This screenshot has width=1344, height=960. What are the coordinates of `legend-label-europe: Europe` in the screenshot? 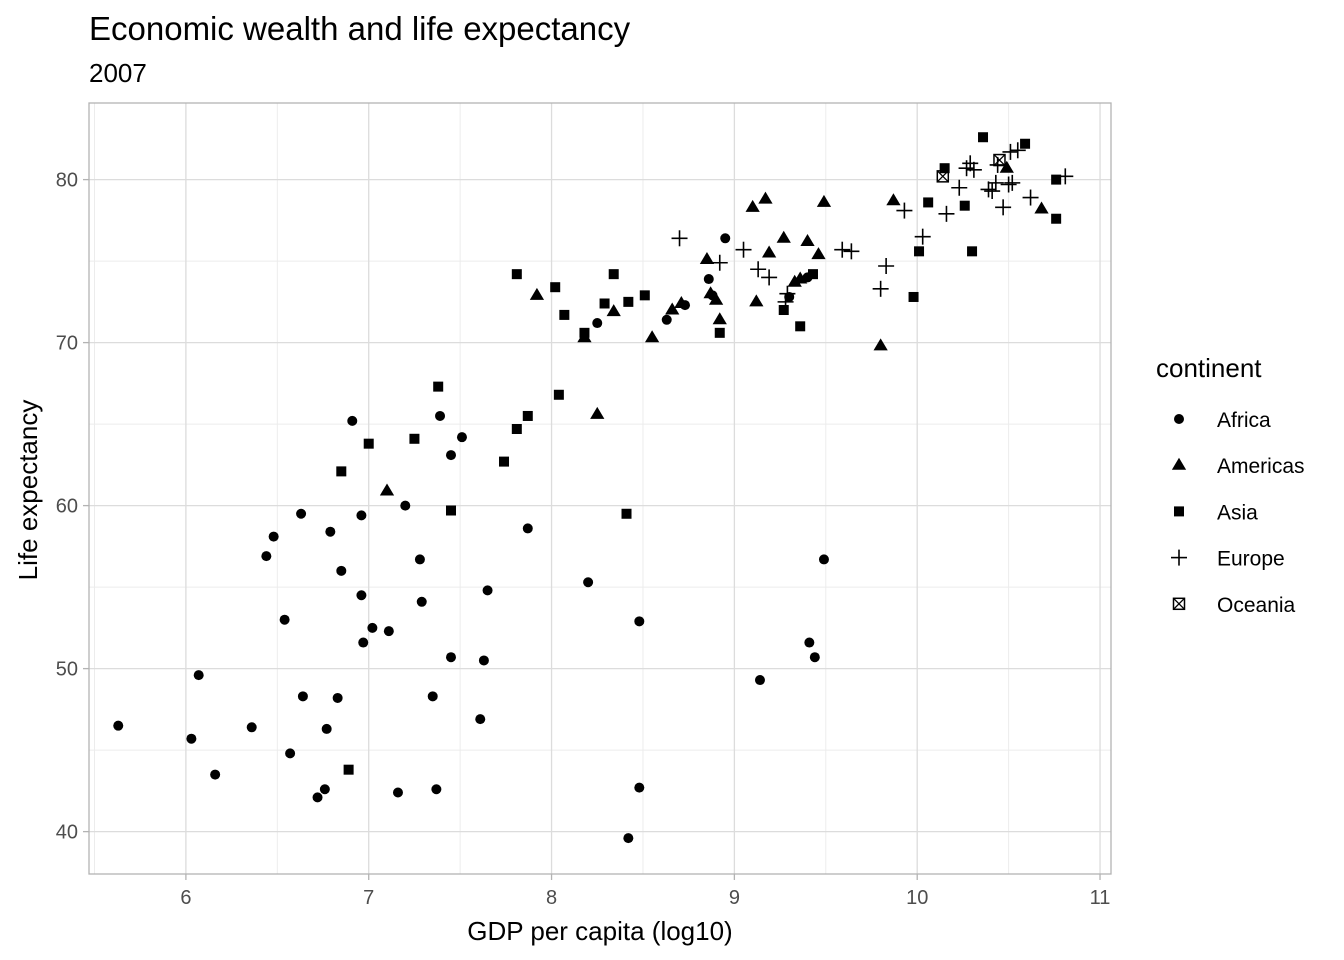 It's located at (1251, 559).